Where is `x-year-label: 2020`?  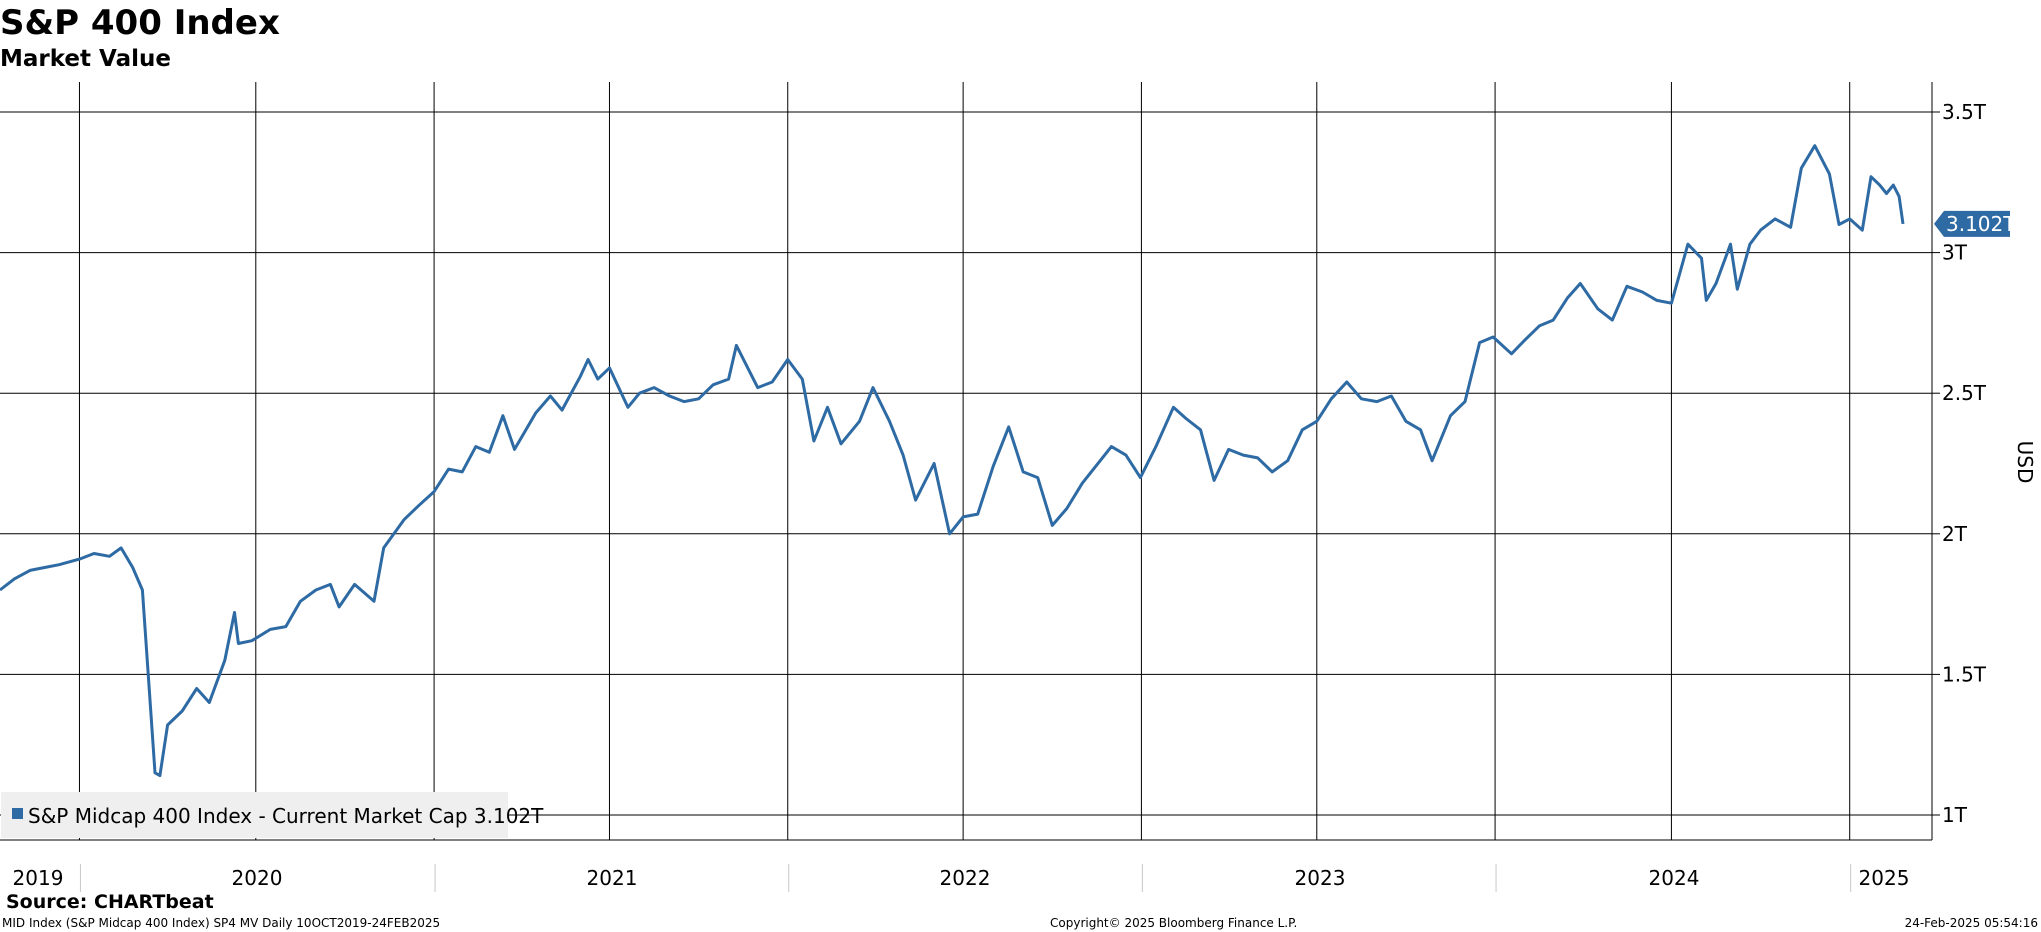
x-year-label: 2020 is located at coordinates (257, 878).